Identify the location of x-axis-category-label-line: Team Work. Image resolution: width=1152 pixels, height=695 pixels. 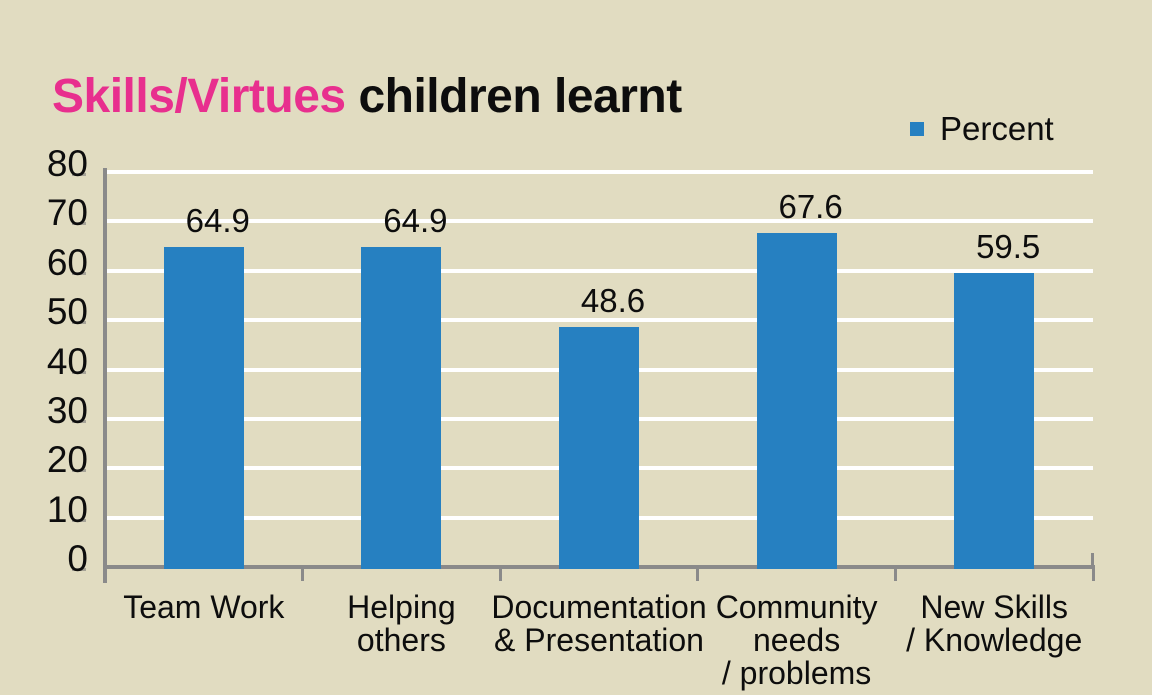
(204, 607).